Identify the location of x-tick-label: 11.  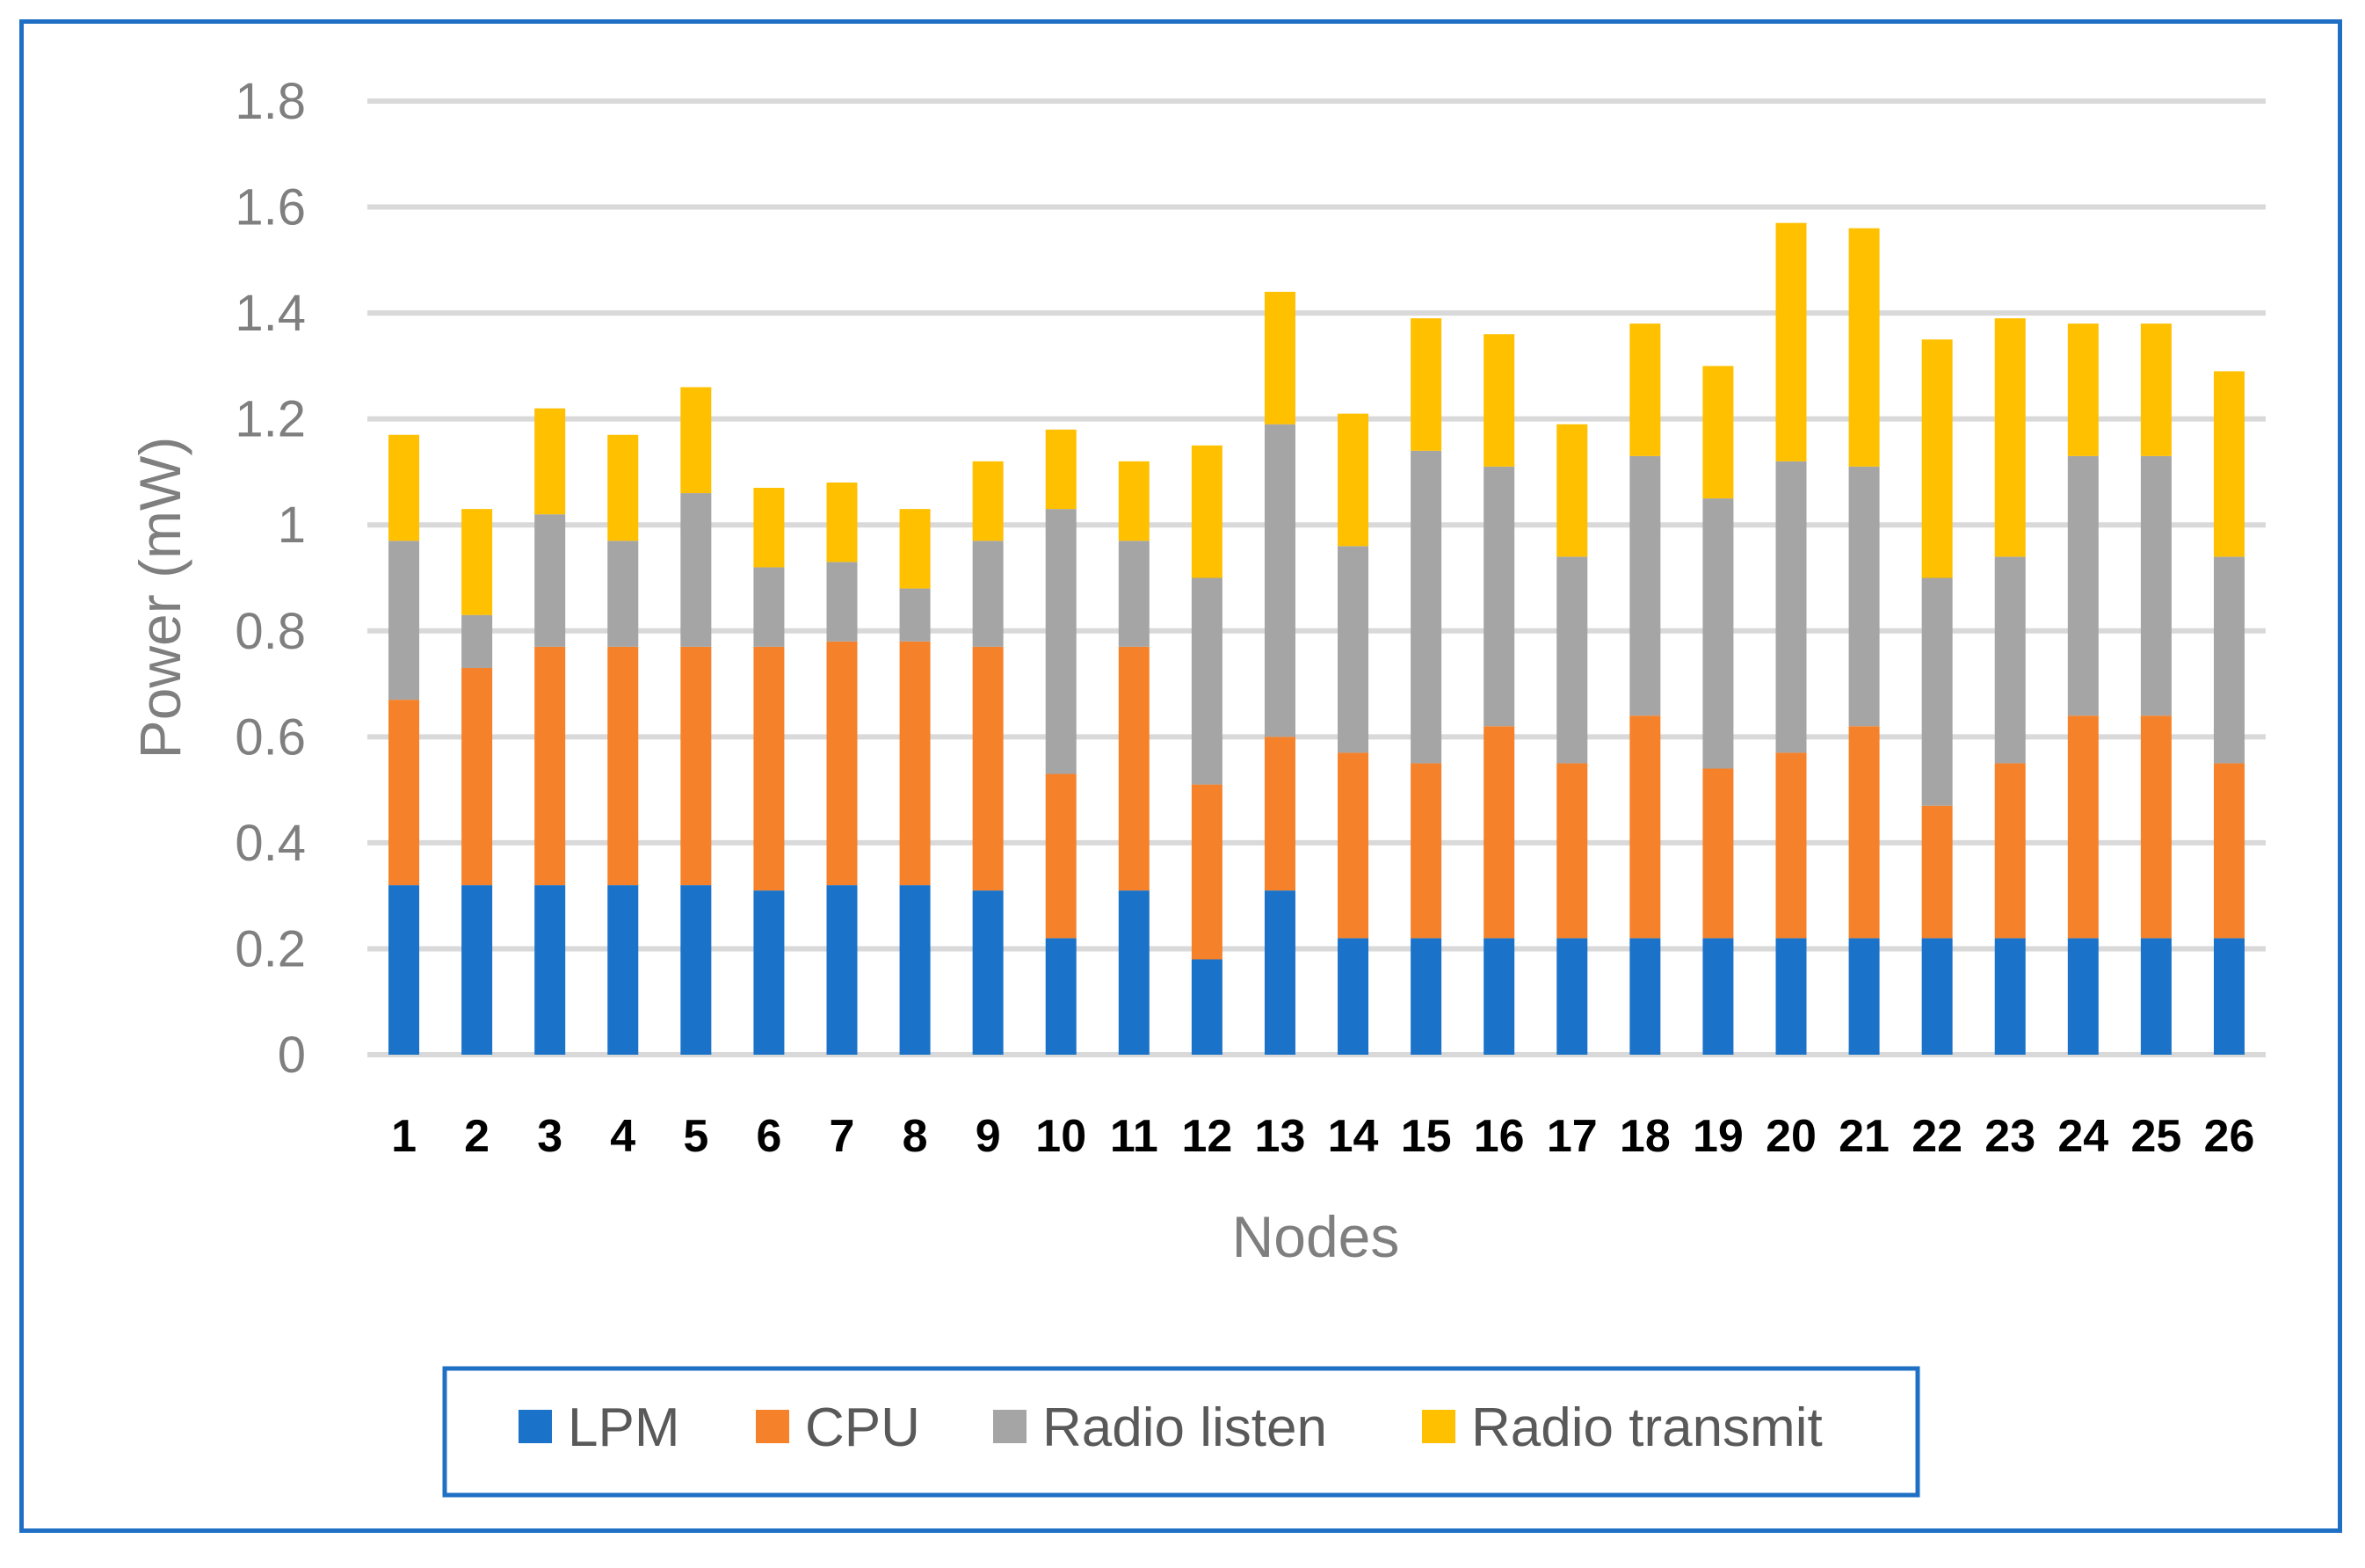
(1134, 1136).